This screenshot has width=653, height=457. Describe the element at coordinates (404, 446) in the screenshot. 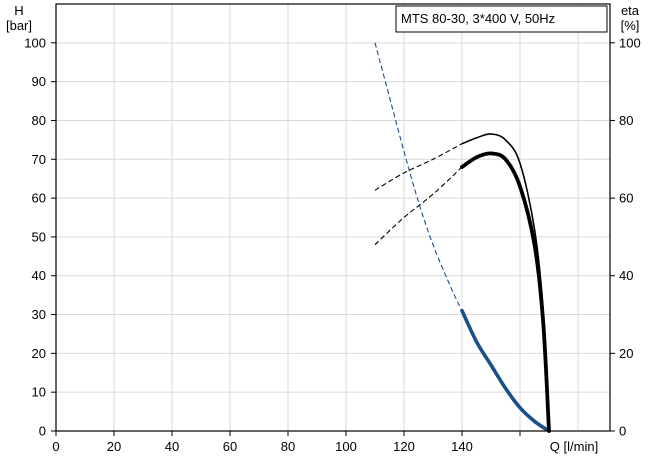

I see `x-tick-label: 120` at that location.